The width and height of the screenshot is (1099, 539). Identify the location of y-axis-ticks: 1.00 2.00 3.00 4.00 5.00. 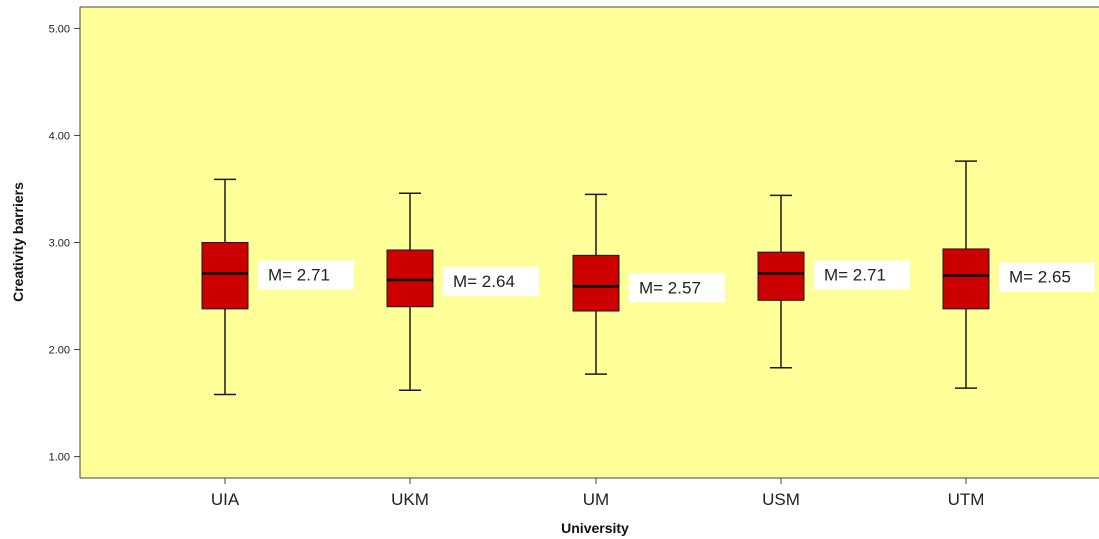
(64, 243).